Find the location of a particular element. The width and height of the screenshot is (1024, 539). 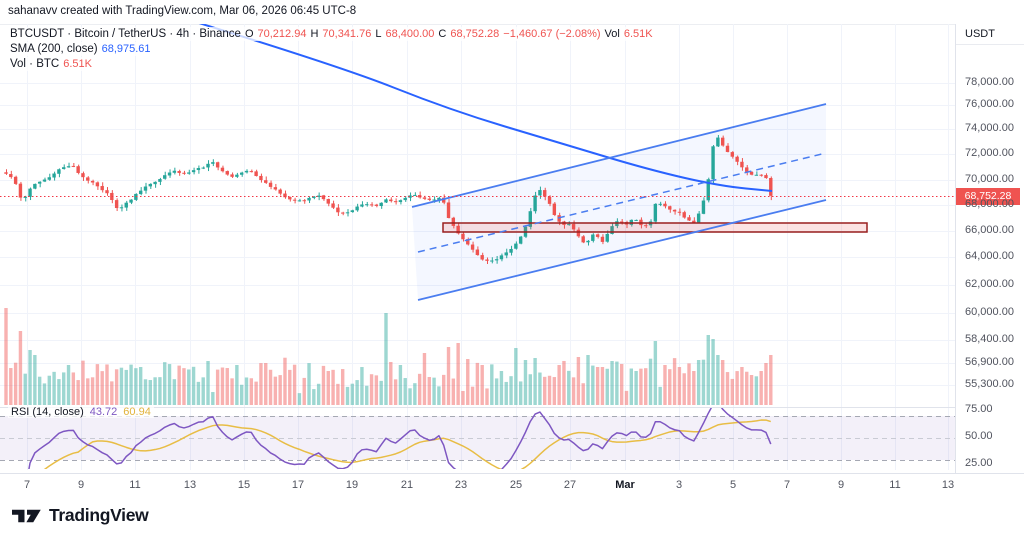

price-tick-label: 60,000.00 is located at coordinates (989, 312).